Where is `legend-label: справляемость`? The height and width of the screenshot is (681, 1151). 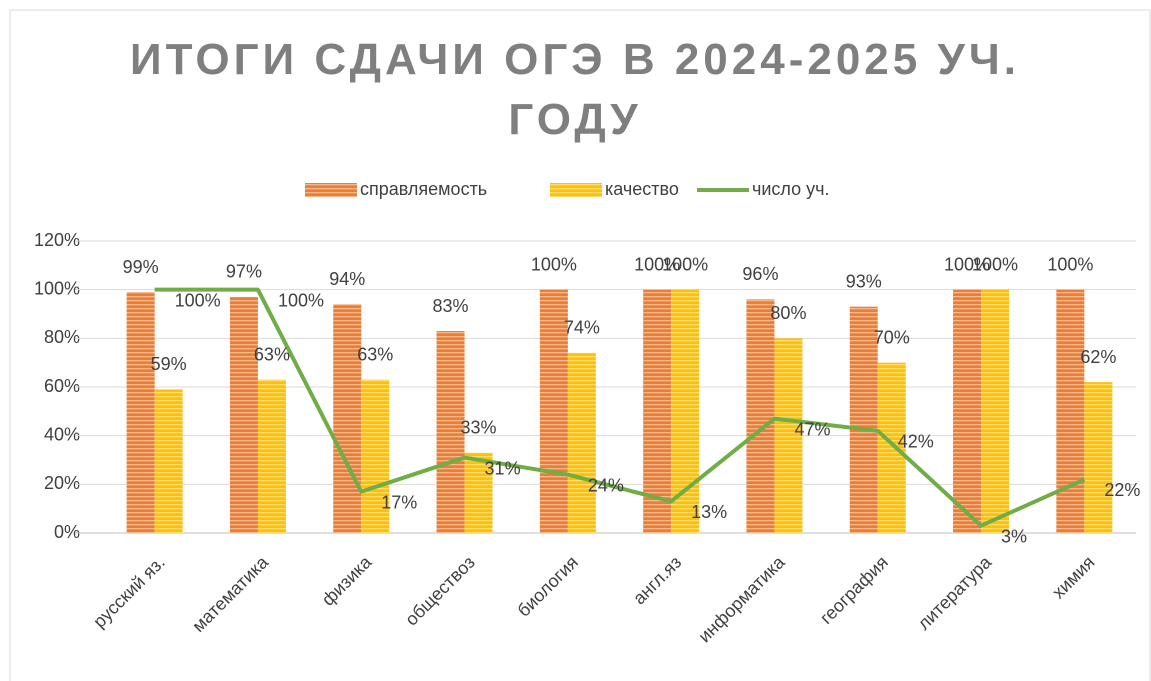
legend-label: справляемость is located at coordinates (423, 189).